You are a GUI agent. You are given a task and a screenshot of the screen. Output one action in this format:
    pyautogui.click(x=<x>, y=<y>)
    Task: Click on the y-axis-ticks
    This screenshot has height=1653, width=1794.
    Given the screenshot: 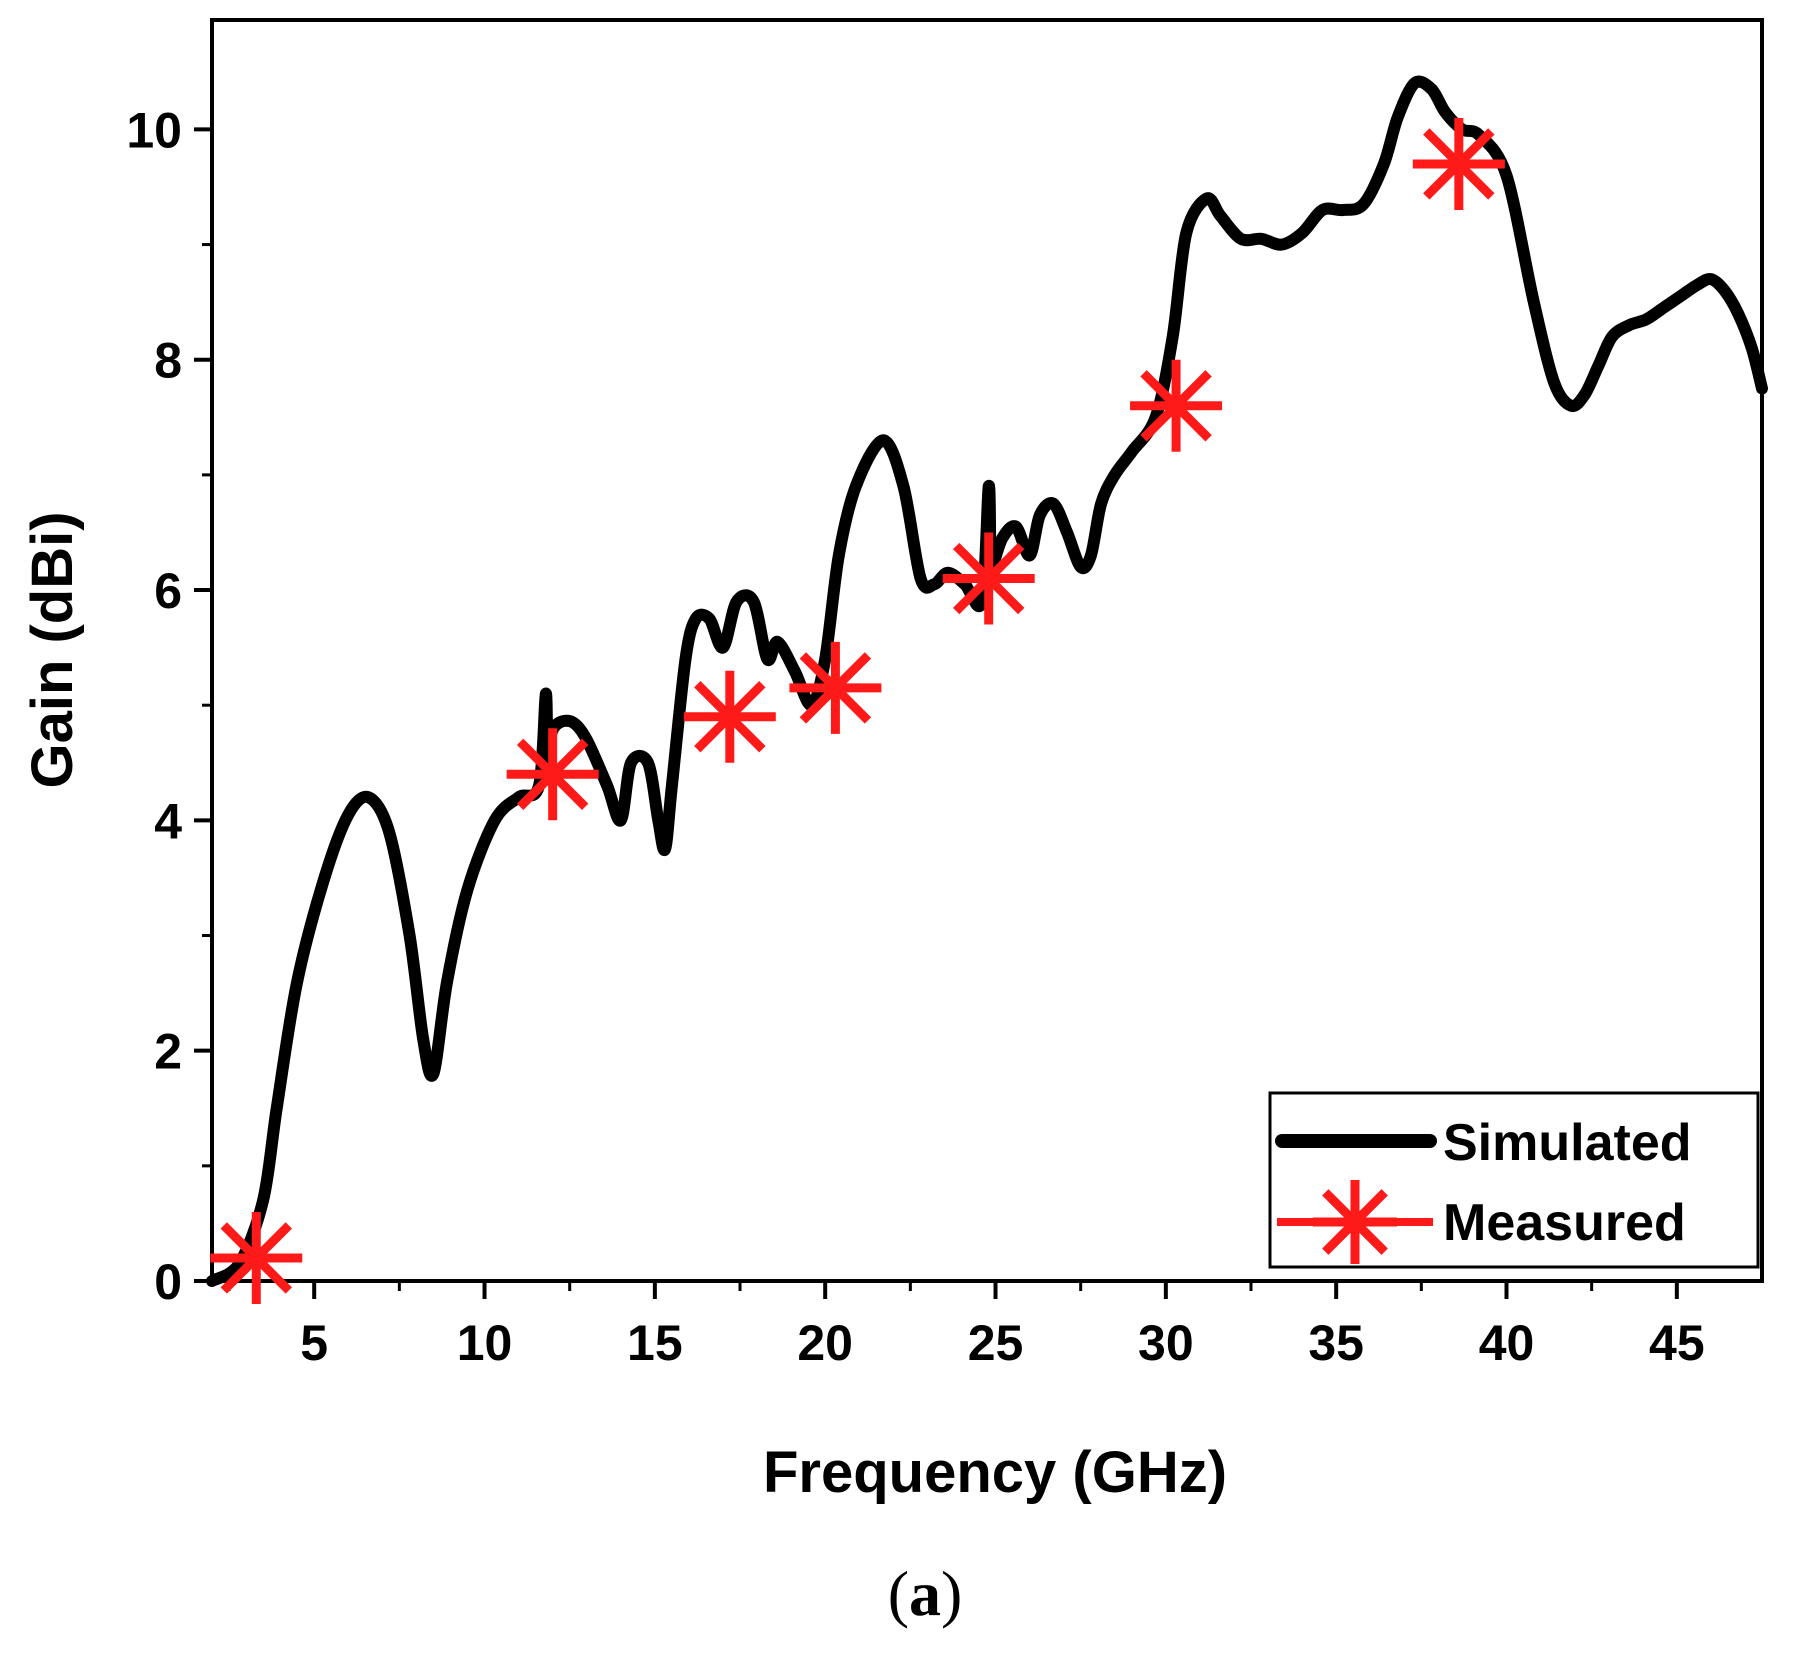 What is the action you would take?
    pyautogui.click(x=203, y=705)
    